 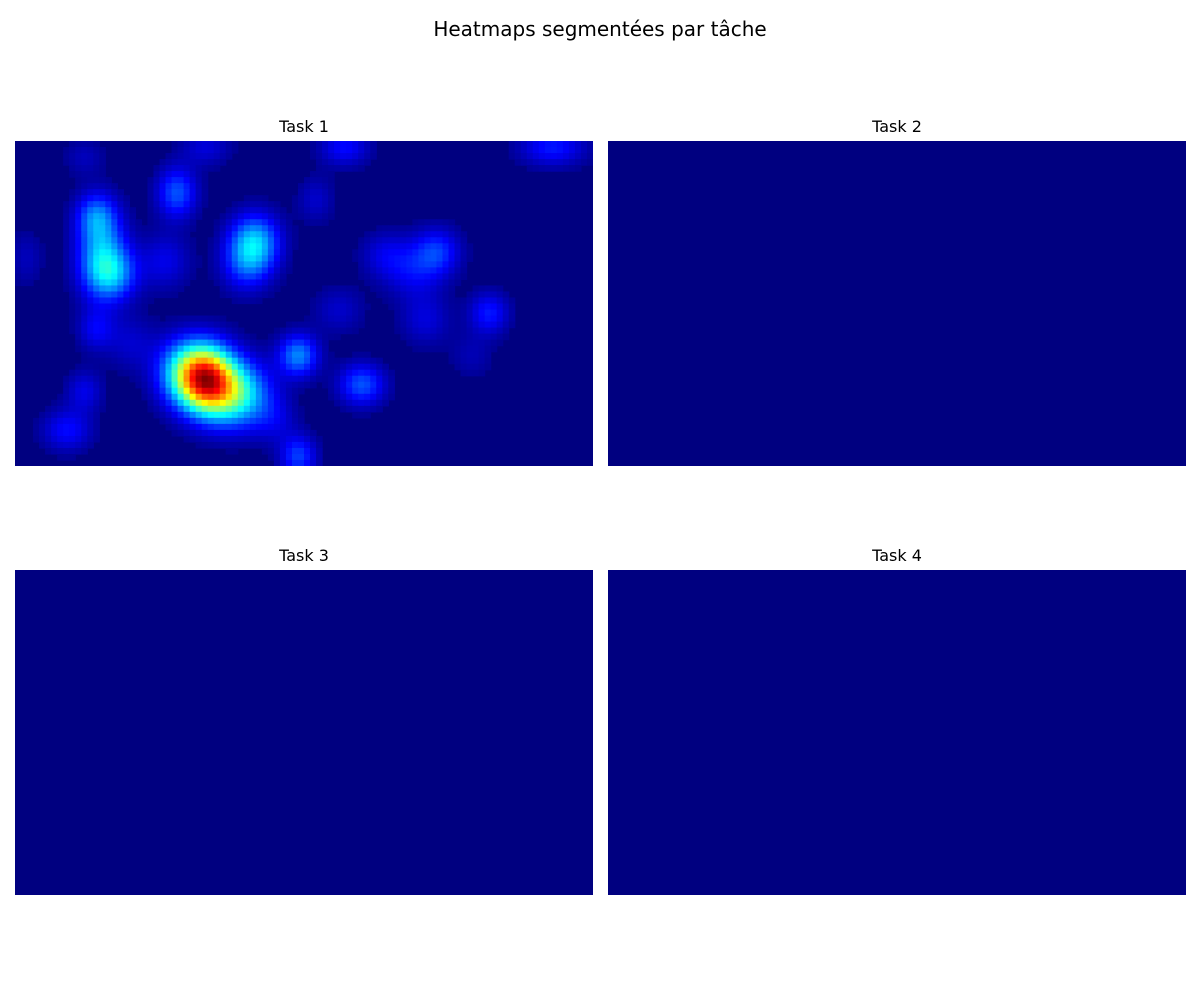 I want to click on panel-title-task-3: Task 3, so click(x=304, y=555).